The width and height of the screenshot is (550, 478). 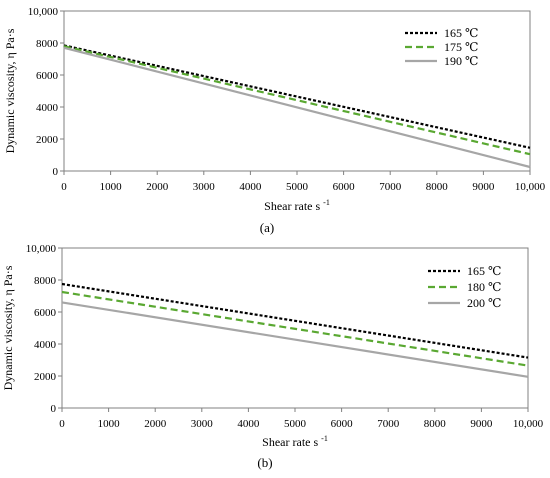 What do you see at coordinates (484, 287) in the screenshot?
I see `legend-label: 180 ℃` at bounding box center [484, 287].